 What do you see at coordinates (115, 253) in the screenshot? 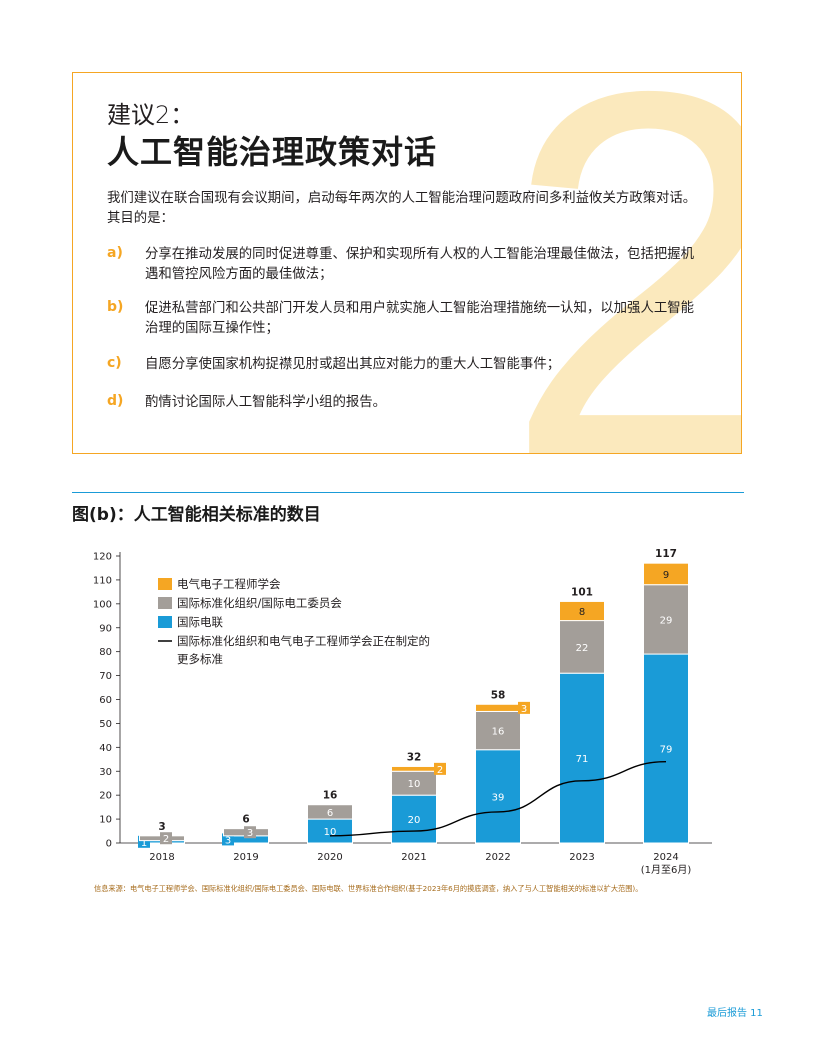
I see `list-marker: a)` at bounding box center [115, 253].